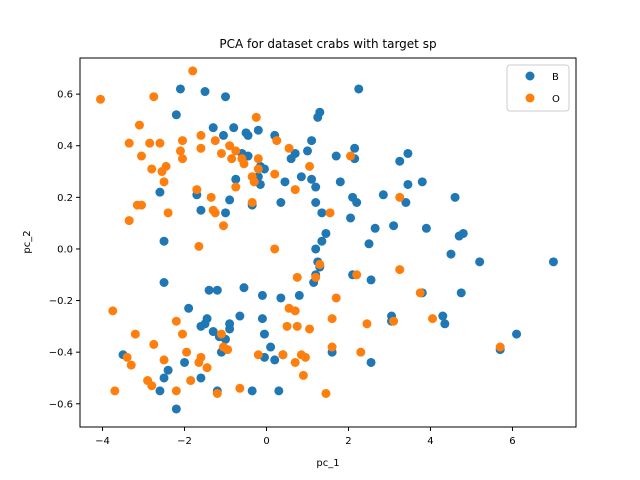  What do you see at coordinates (61, 353) in the screenshot?
I see `y-tick-label: −0.4` at bounding box center [61, 353].